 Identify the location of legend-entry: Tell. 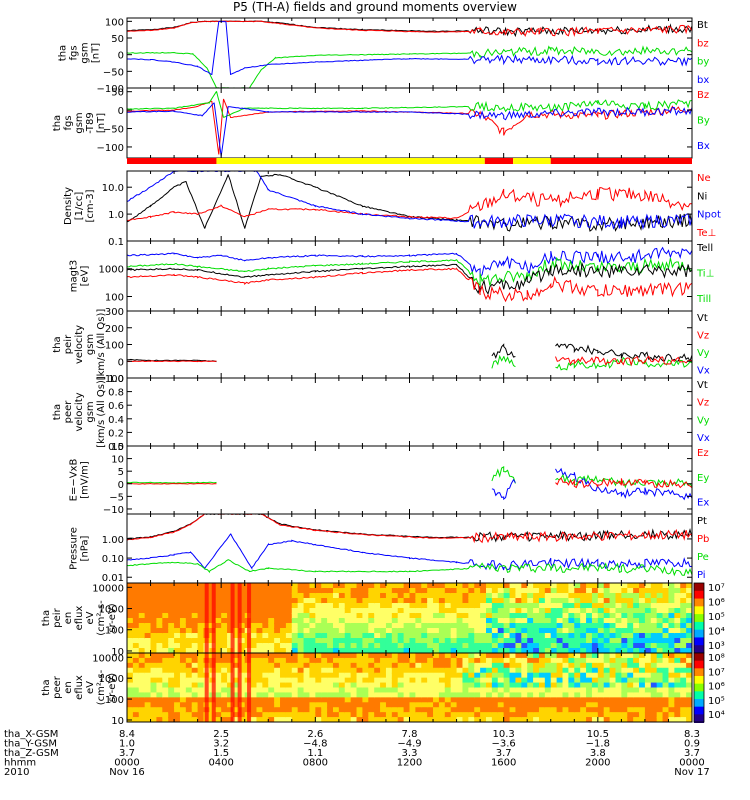
(704, 248).